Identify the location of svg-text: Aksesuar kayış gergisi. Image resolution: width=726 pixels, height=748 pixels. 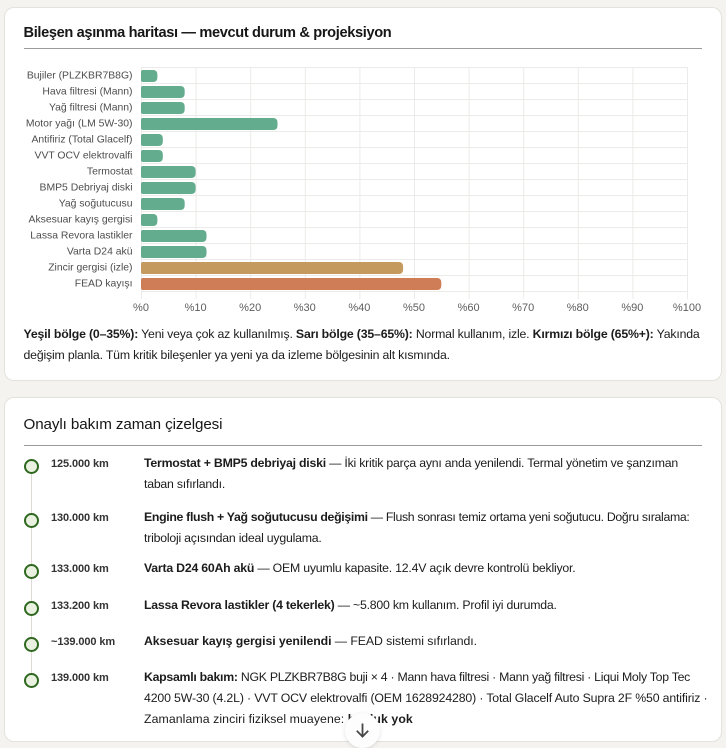
(81, 220).